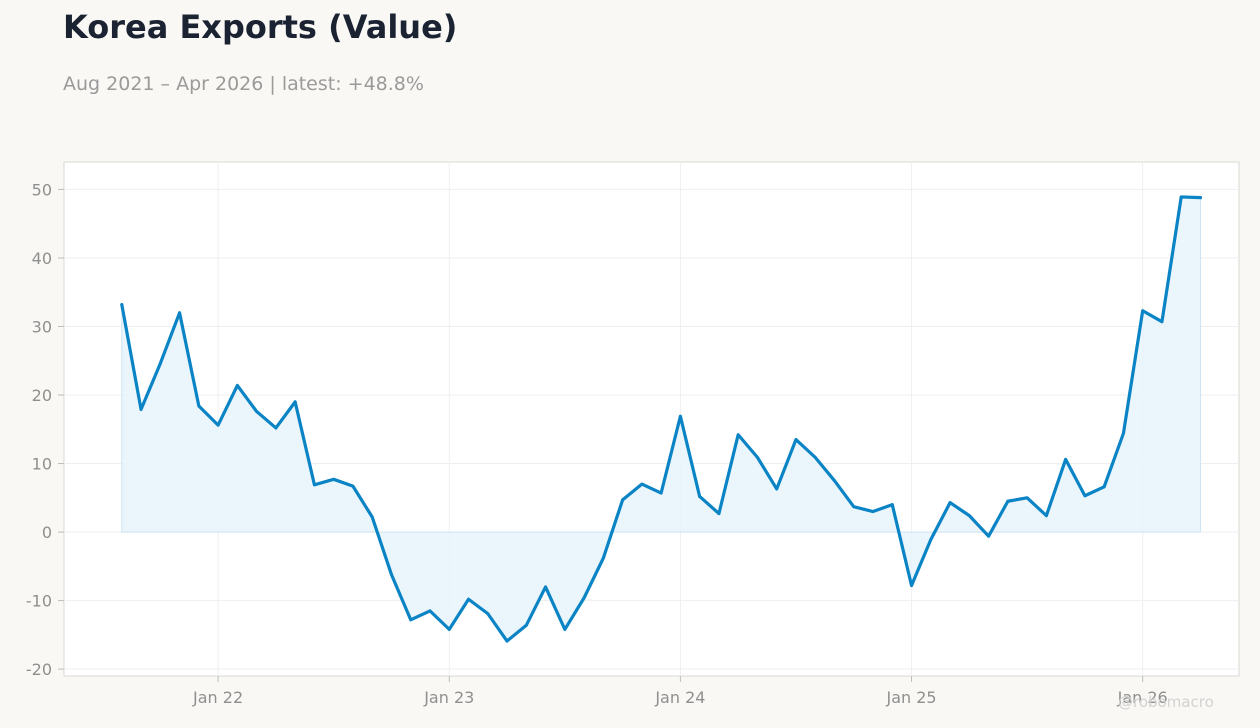 Image resolution: width=1260 pixels, height=728 pixels. What do you see at coordinates (217, 697) in the screenshot?
I see `x-tick-label: Jan 22` at bounding box center [217, 697].